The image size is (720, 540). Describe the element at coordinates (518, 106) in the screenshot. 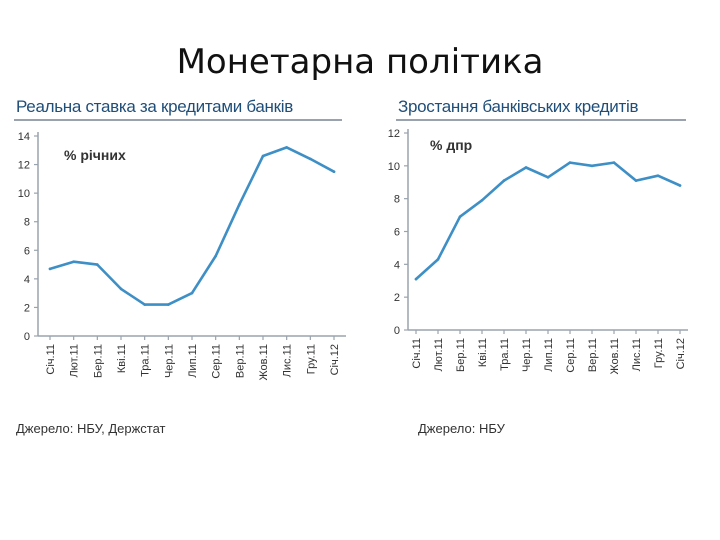

I see `chart-title-right: Зростання банківських кредитів` at that location.